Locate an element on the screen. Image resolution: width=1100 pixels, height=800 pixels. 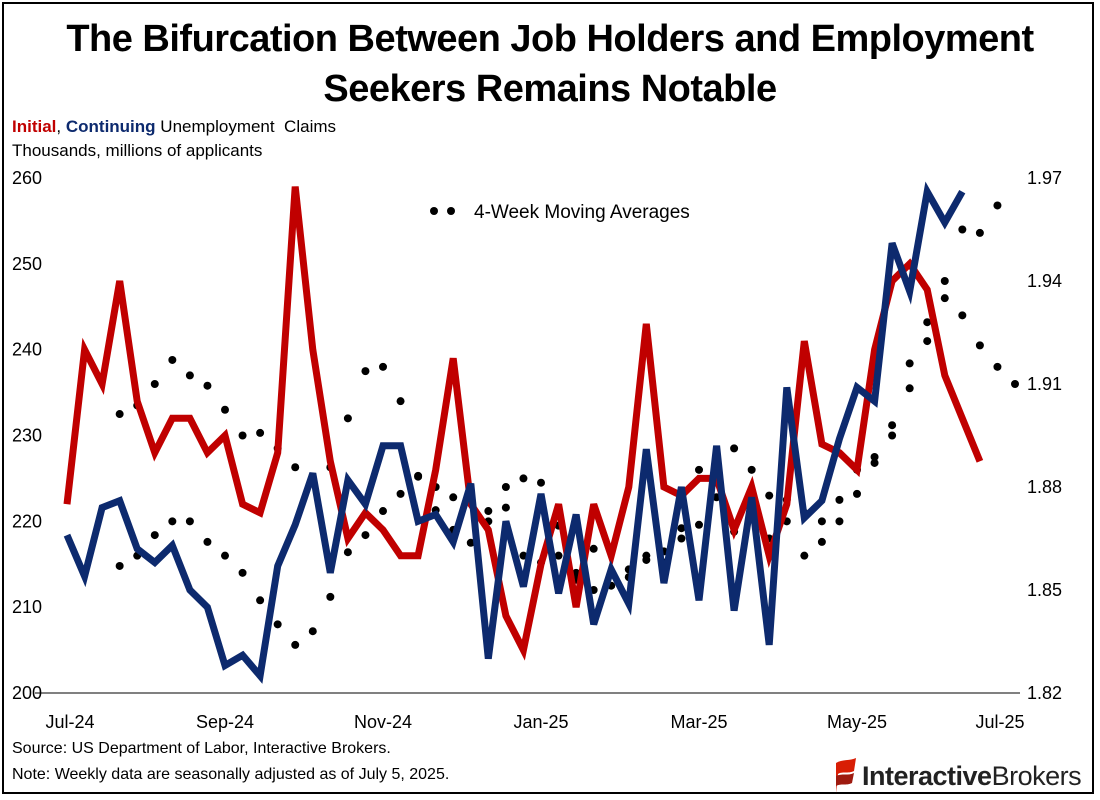
left-axis-tick-label: 240 is located at coordinates (27, 350).